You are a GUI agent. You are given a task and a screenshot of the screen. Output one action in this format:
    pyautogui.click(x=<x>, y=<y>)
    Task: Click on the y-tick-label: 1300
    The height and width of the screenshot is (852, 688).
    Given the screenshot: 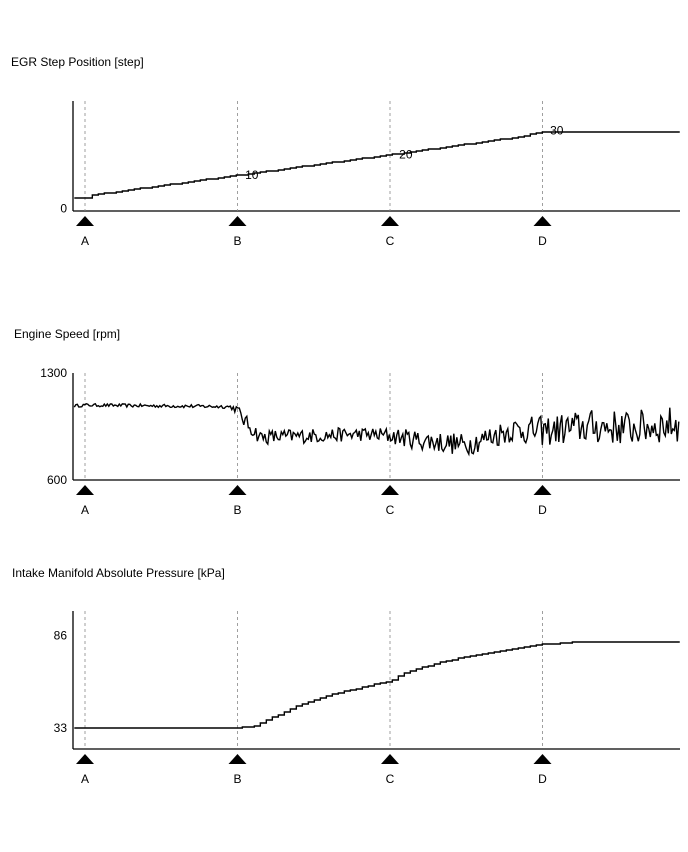 What is the action you would take?
    pyautogui.click(x=53, y=373)
    